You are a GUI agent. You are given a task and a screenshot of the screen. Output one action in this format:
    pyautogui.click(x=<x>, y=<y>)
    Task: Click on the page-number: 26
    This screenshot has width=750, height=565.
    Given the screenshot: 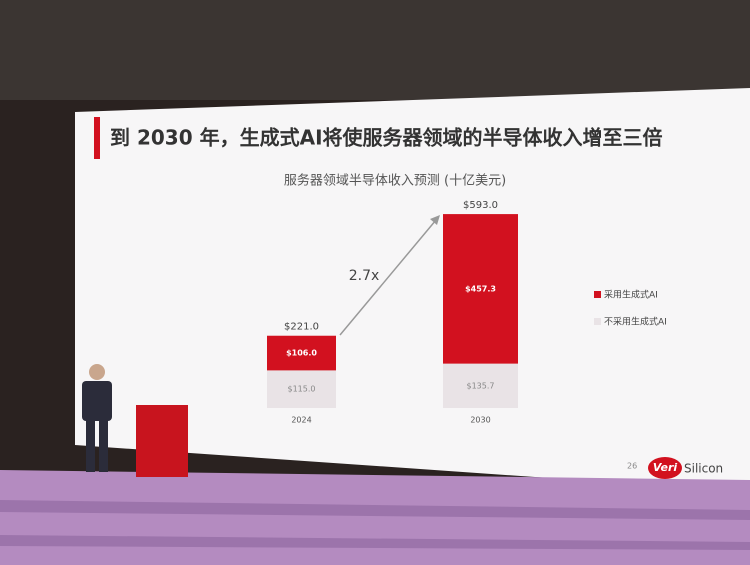 What is the action you would take?
    pyautogui.click(x=632, y=466)
    